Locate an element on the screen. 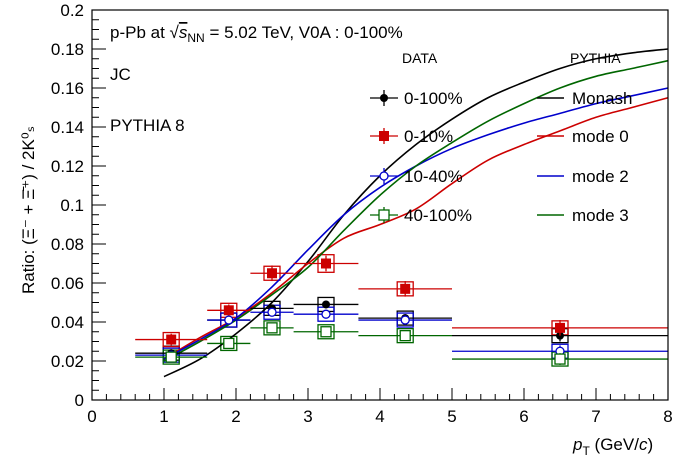  x-axis-label: pT (GeV/c) is located at coordinates (612, 446).